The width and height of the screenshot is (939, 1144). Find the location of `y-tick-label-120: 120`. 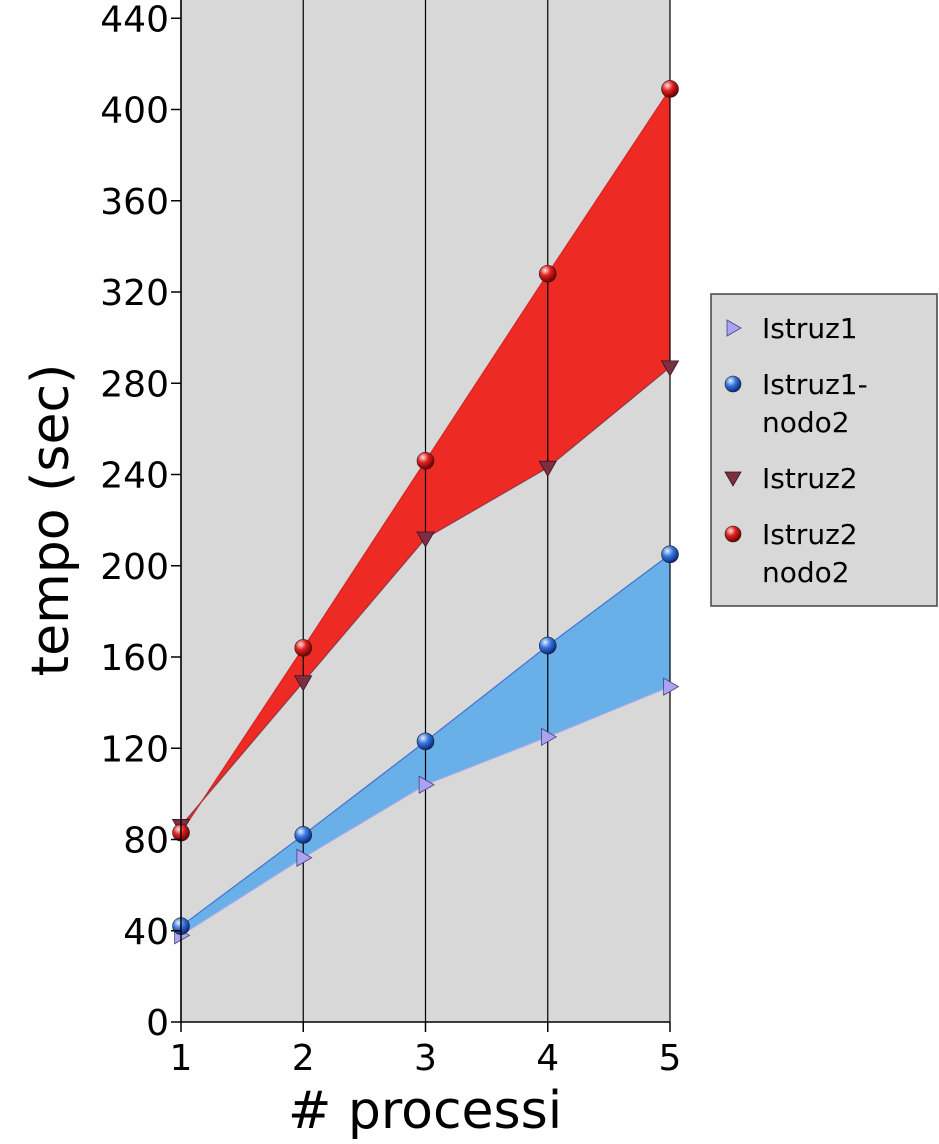

y-tick-label-120: 120 is located at coordinates (134, 749).